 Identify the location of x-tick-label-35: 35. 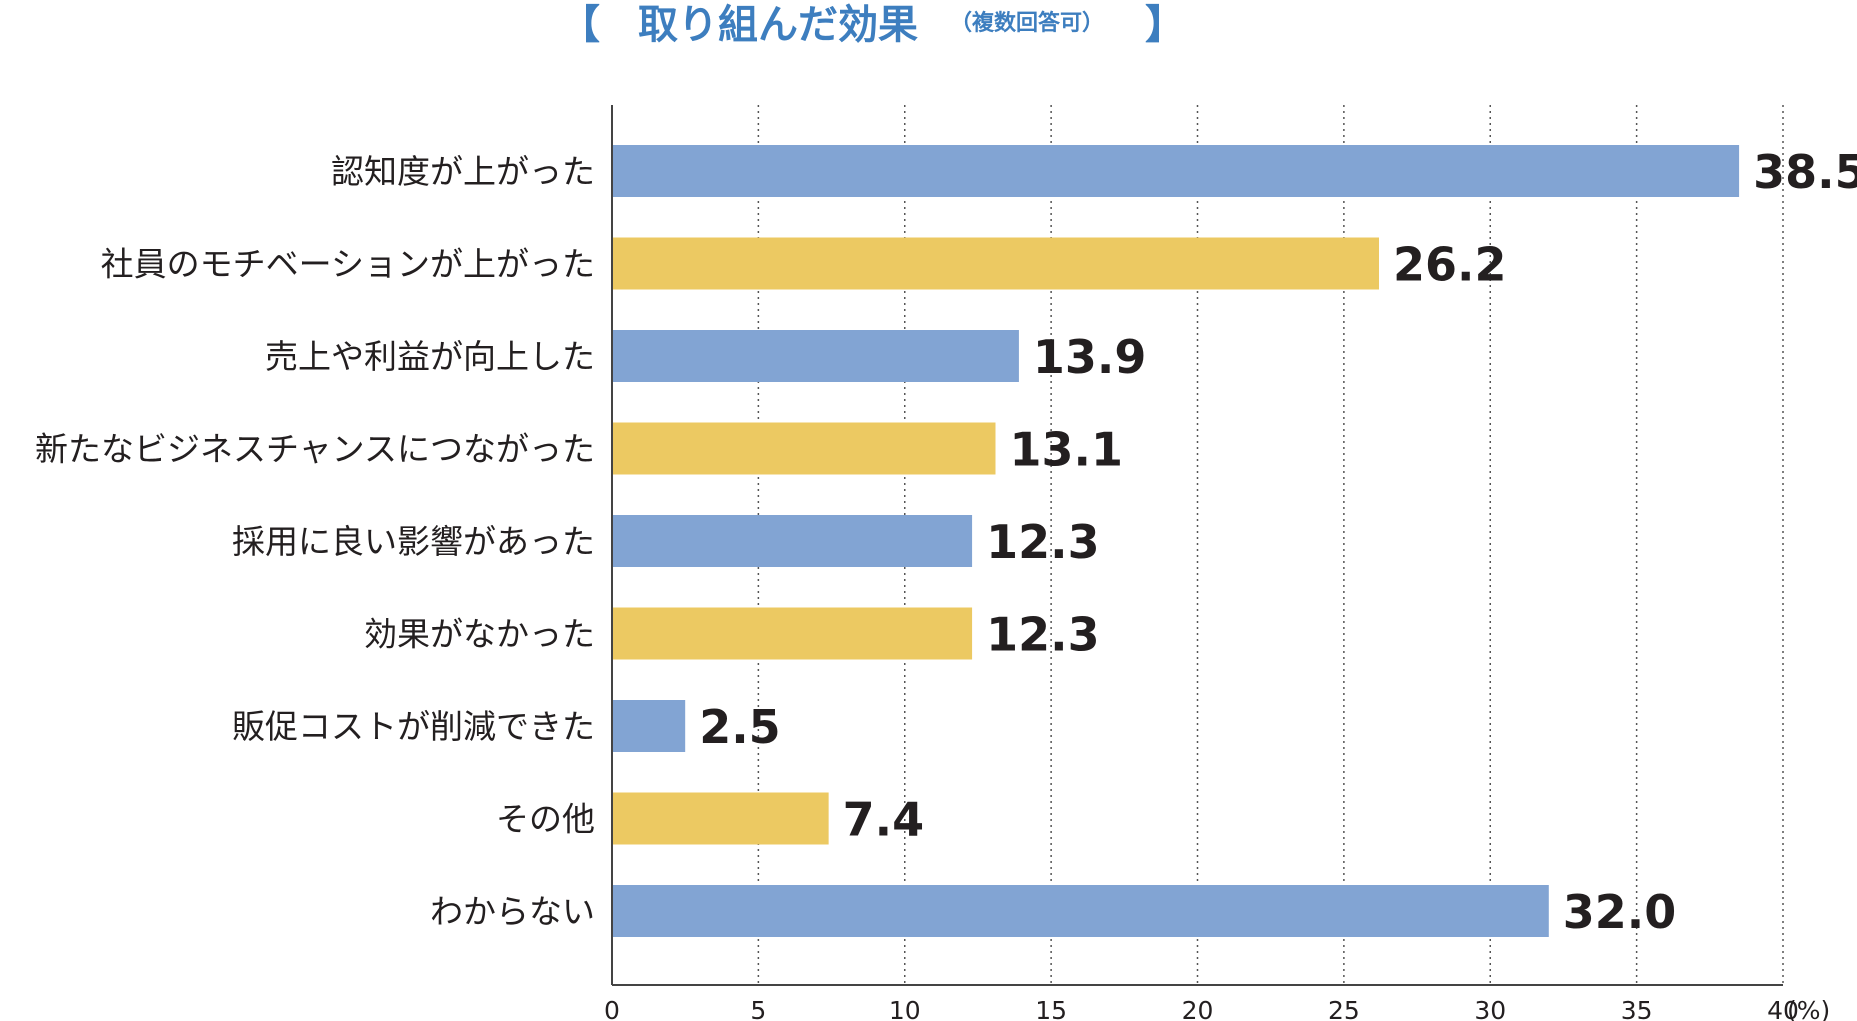
(1637, 1008).